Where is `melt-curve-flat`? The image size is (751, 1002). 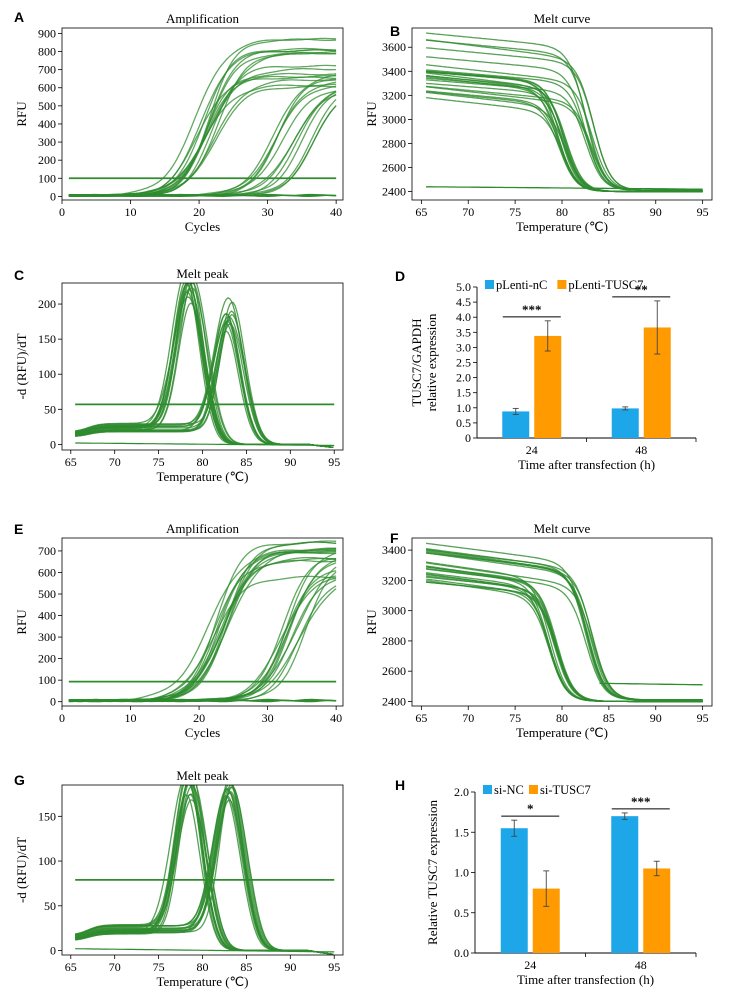 melt-curve-flat is located at coordinates (651, 684).